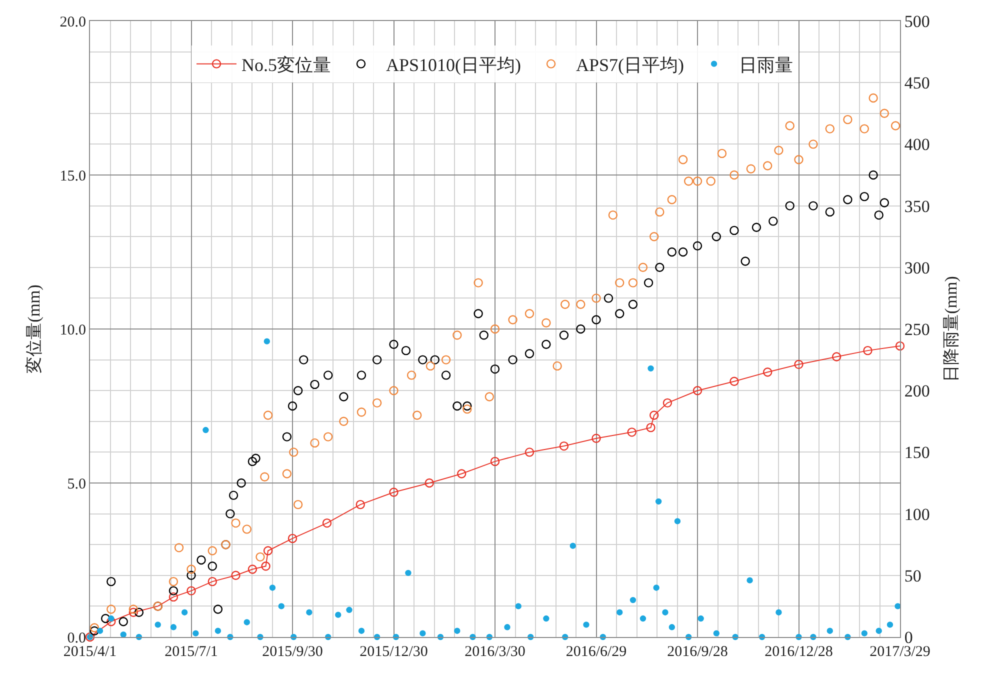 Image resolution: width=995 pixels, height=673 pixels. I want to click on y-tick-label: 0.0, so click(76, 638).